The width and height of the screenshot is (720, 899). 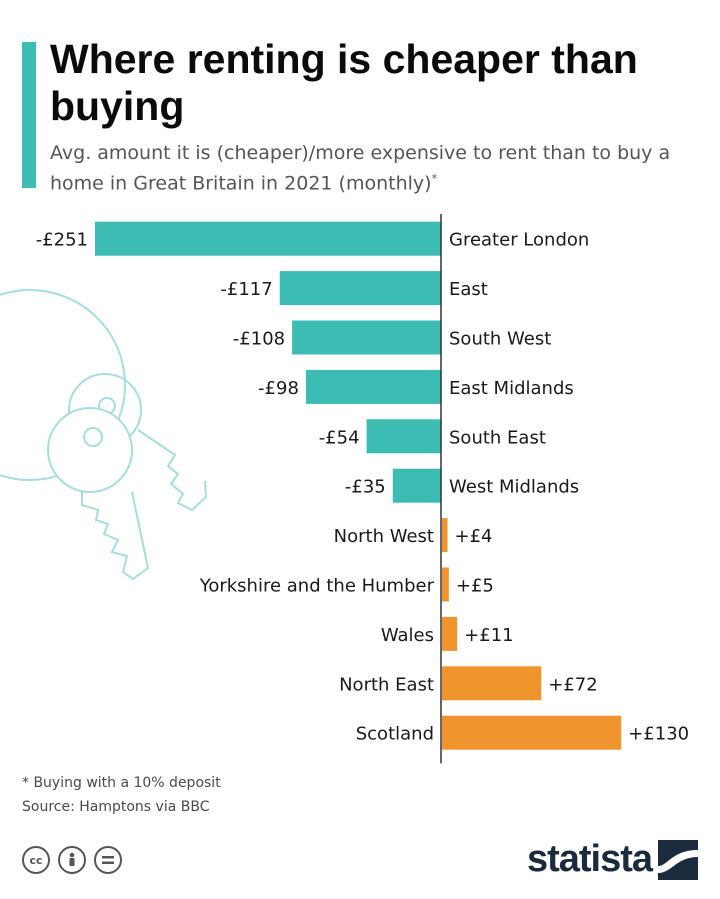 I want to click on category-label: Wales, so click(x=407, y=635).